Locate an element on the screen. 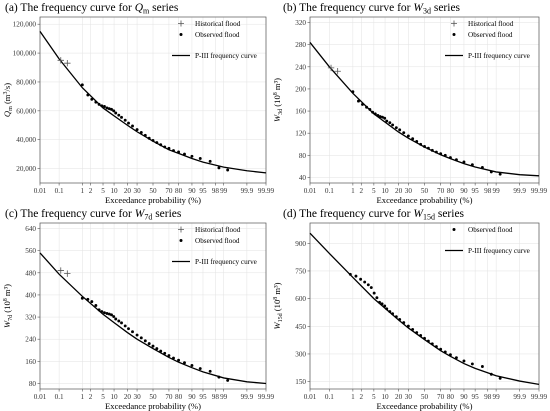 The height and width of the screenshot is (411, 550). x-tick-label: 50 is located at coordinates (153, 397).